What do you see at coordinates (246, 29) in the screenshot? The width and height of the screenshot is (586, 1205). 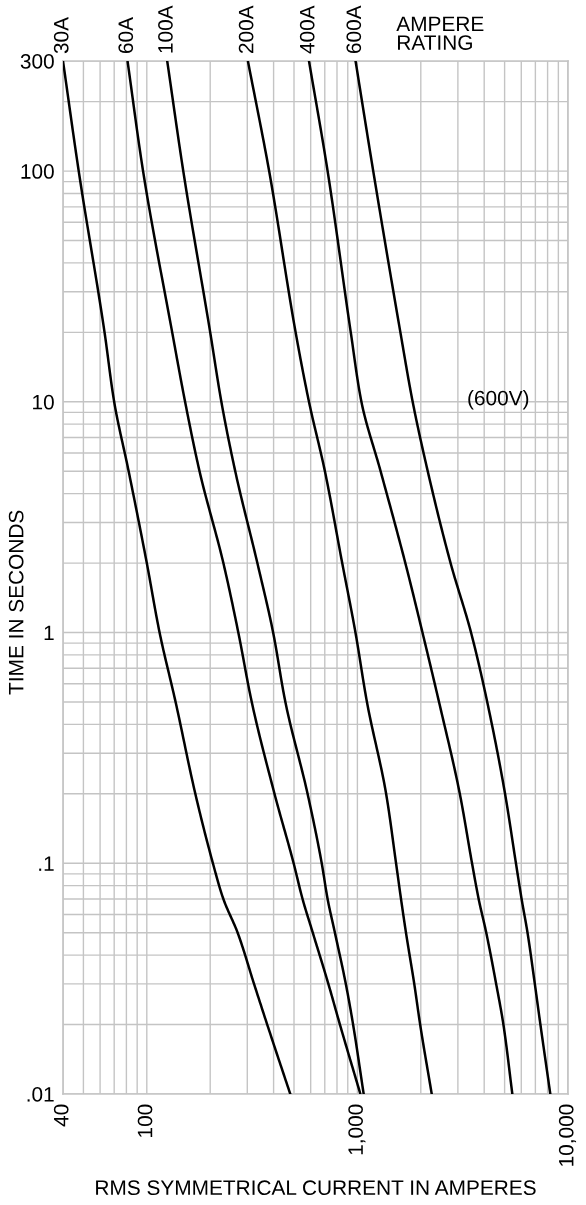 I see `text: 200A` at bounding box center [246, 29].